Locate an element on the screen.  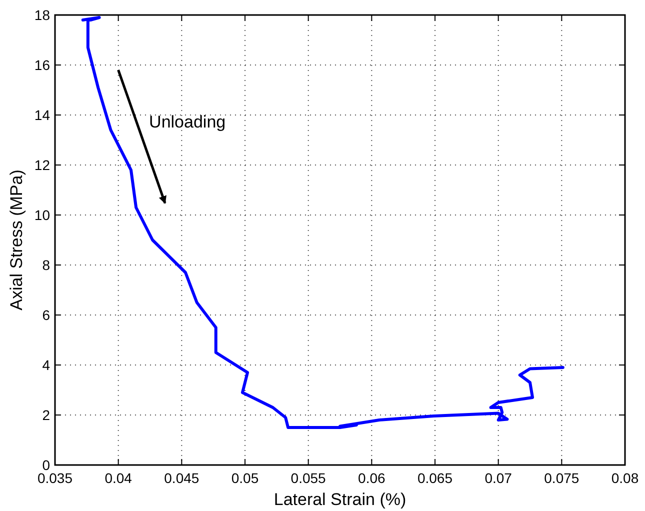
y-tick-label: 2 is located at coordinates (46, 415).